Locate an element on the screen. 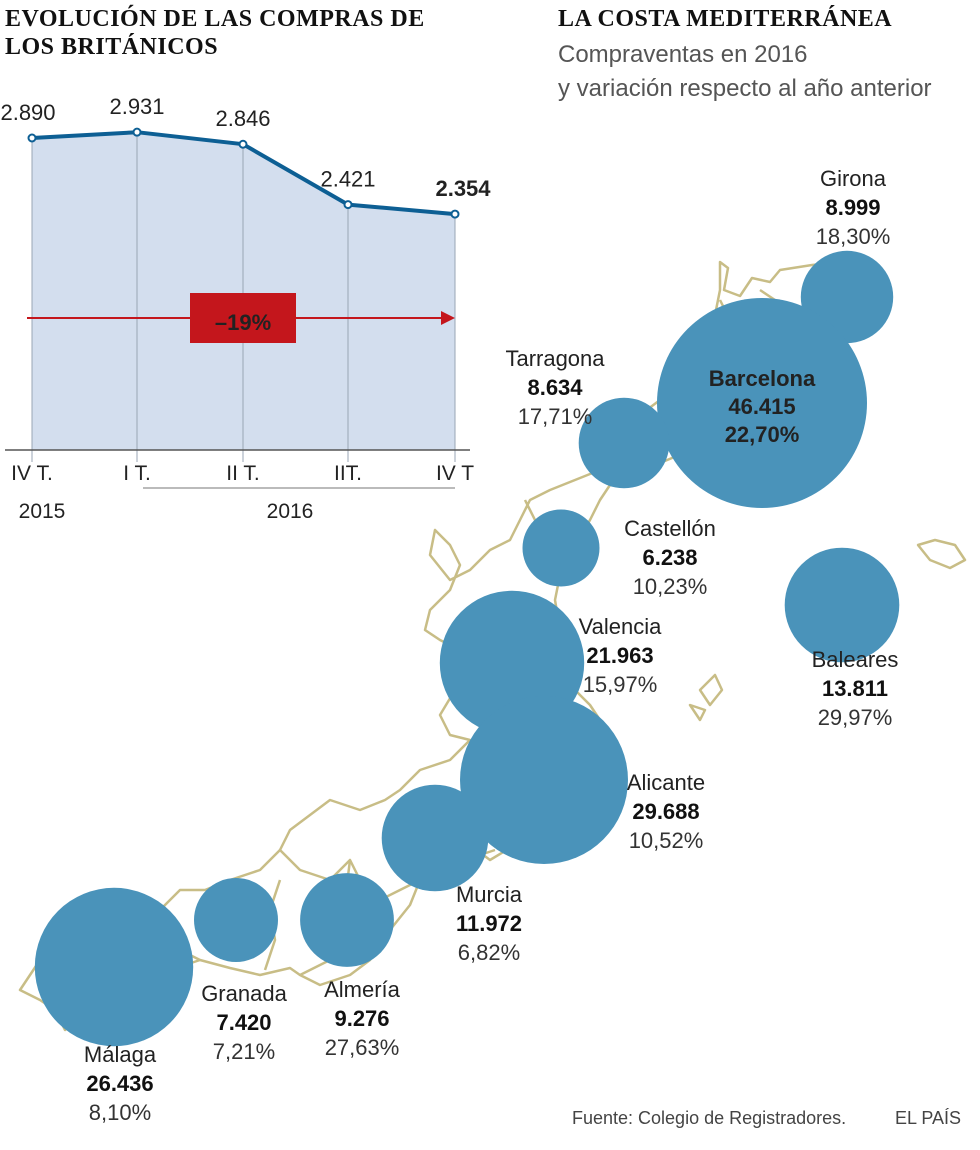 The width and height of the screenshot is (980, 1150). label-value-castellon: 6.238 is located at coordinates (669, 557).